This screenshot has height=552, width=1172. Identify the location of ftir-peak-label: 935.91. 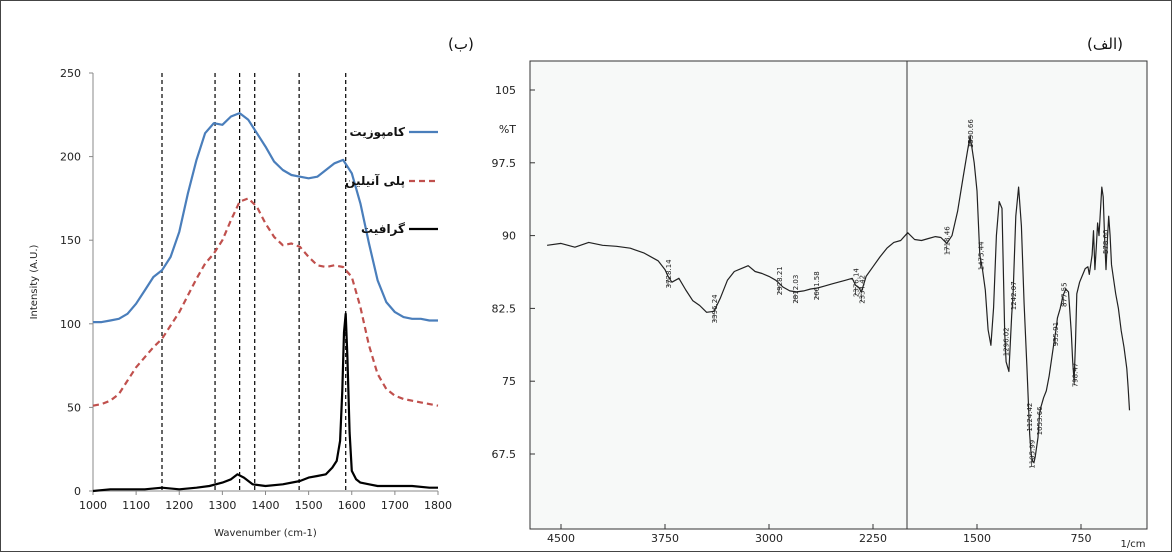
(1056, 334).